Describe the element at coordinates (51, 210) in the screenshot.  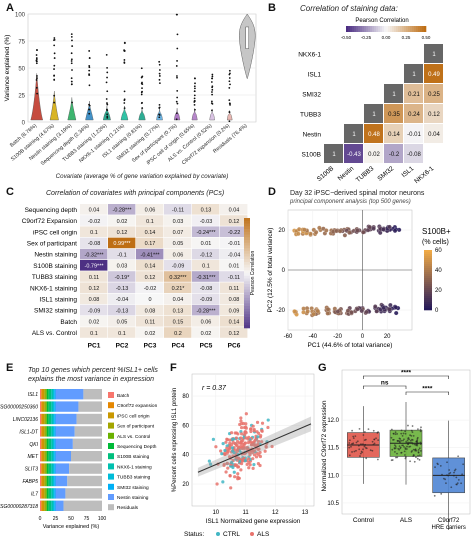
I see `panel-c-row-label: Sequencing depth` at that location.